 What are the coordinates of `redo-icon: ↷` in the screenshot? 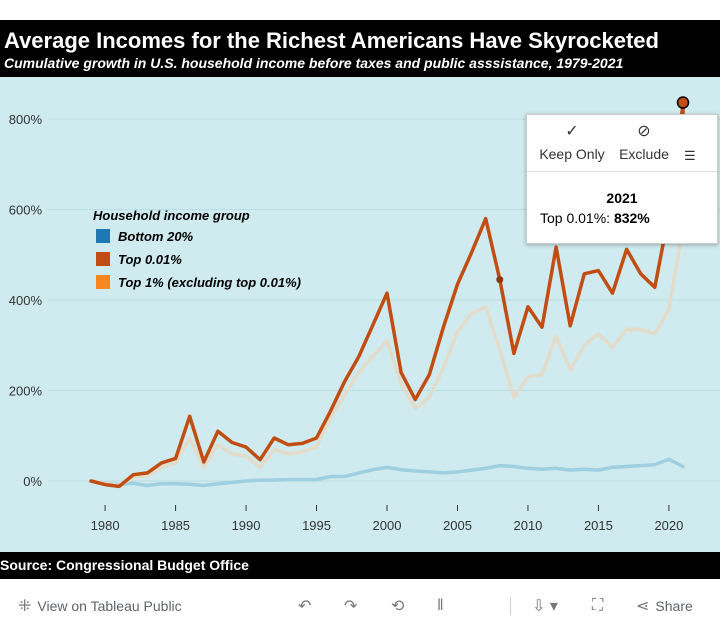 It's located at (351, 606).